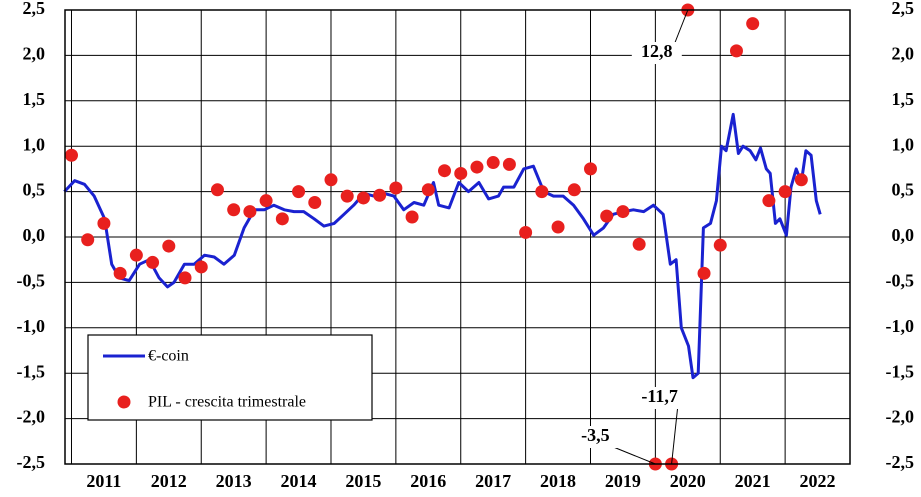 The image size is (921, 497). I want to click on legend-label: €-coin, so click(168, 356).